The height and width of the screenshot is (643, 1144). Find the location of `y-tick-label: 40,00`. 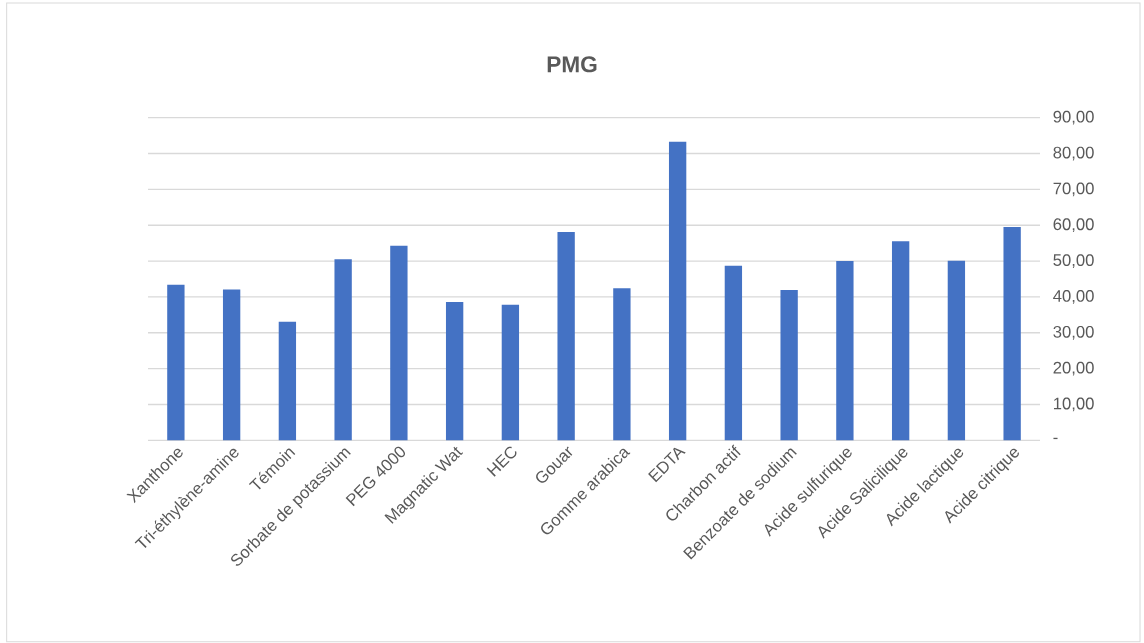

y-tick-label: 40,00 is located at coordinates (1073, 297).